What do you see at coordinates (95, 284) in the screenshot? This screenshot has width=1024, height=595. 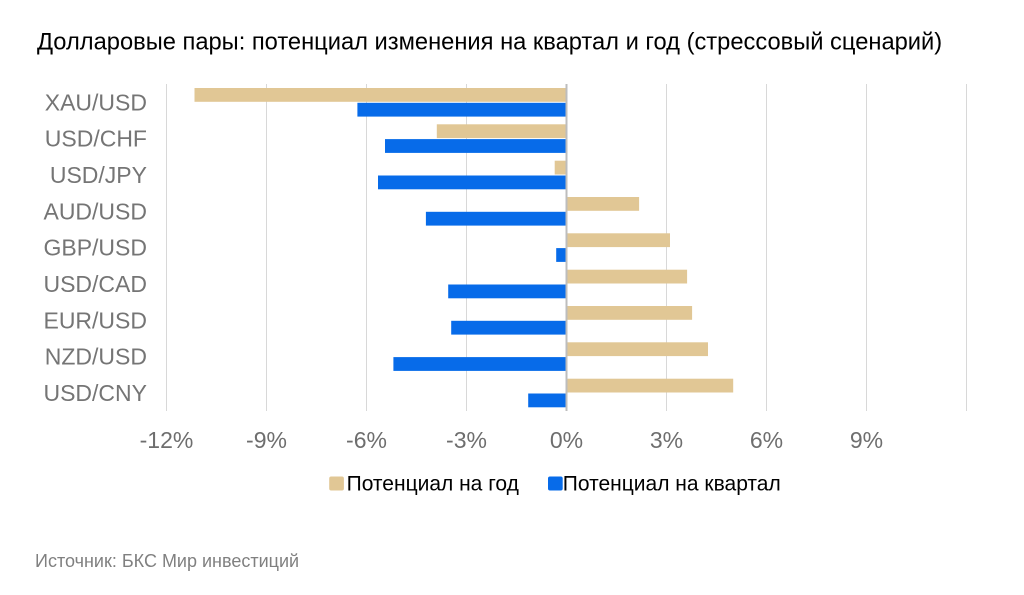 I see `svg-text: USD/CAD` at bounding box center [95, 284].